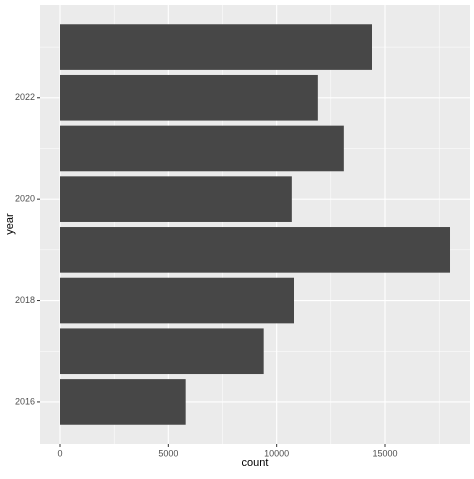 Image resolution: width=474 pixels, height=479 pixels. I want to click on x-tick-label: 15000, so click(384, 453).